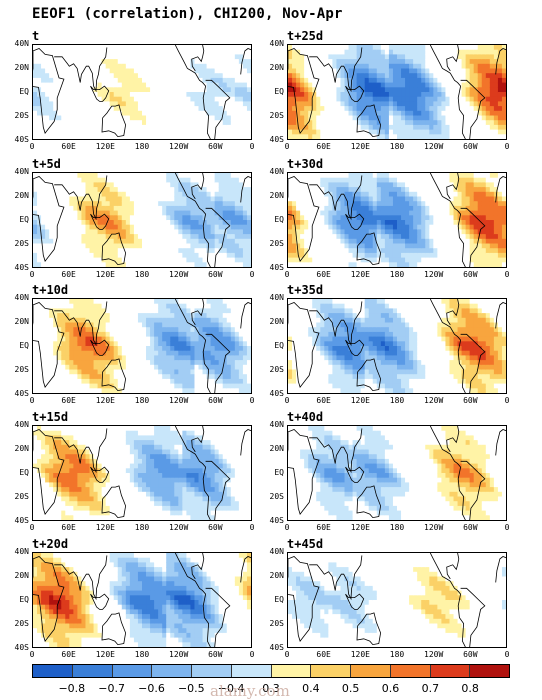 The height and width of the screenshot is (700, 542). I want to click on coastline, so click(245, 442).